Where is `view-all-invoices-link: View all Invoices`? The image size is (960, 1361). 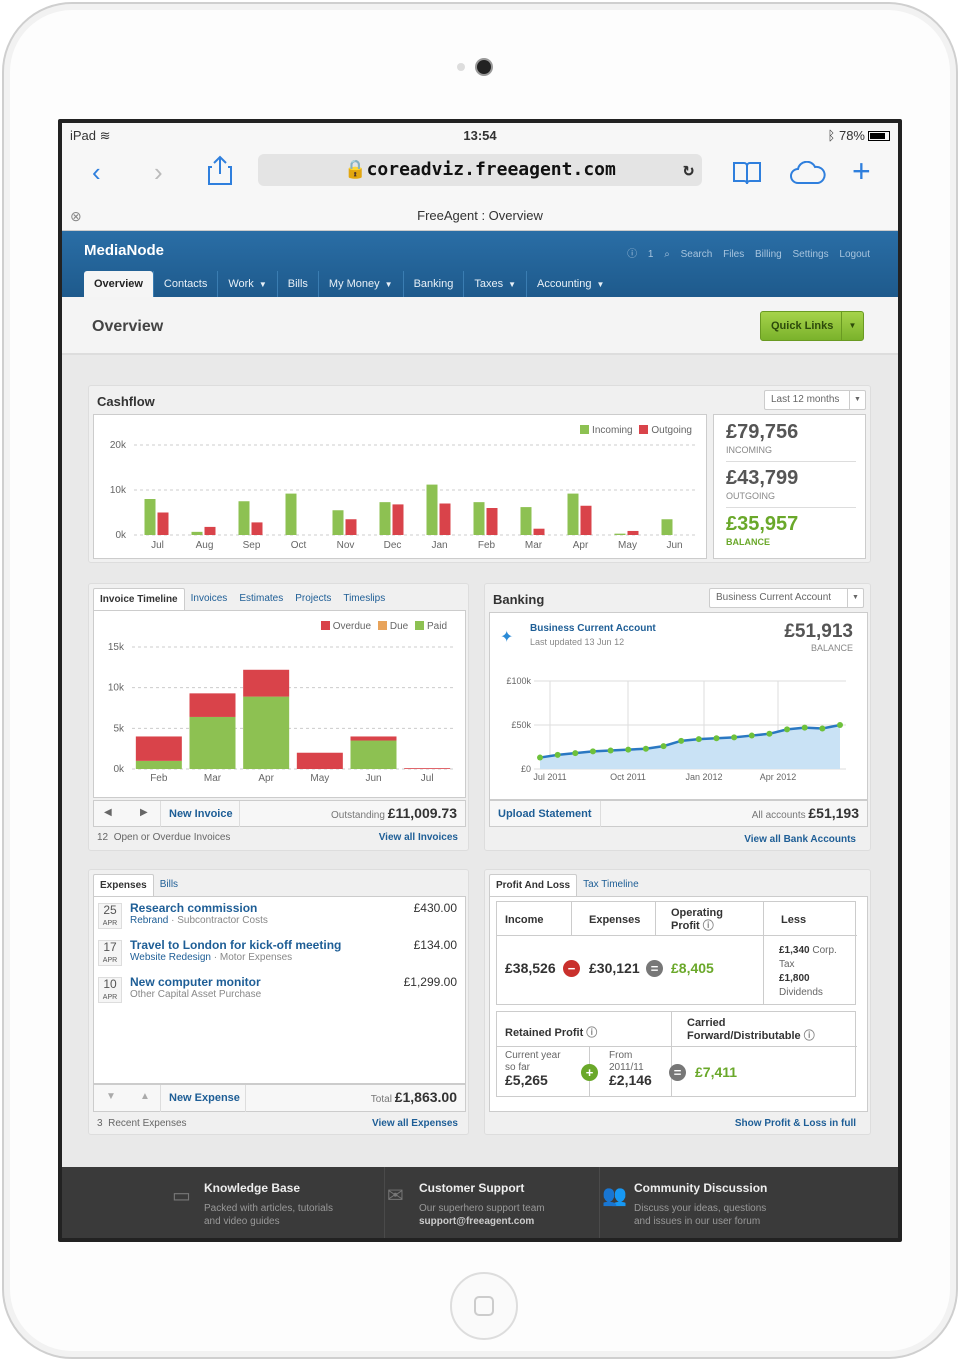
view-all-invoices-link: View all Invoices is located at coordinates (418, 837).